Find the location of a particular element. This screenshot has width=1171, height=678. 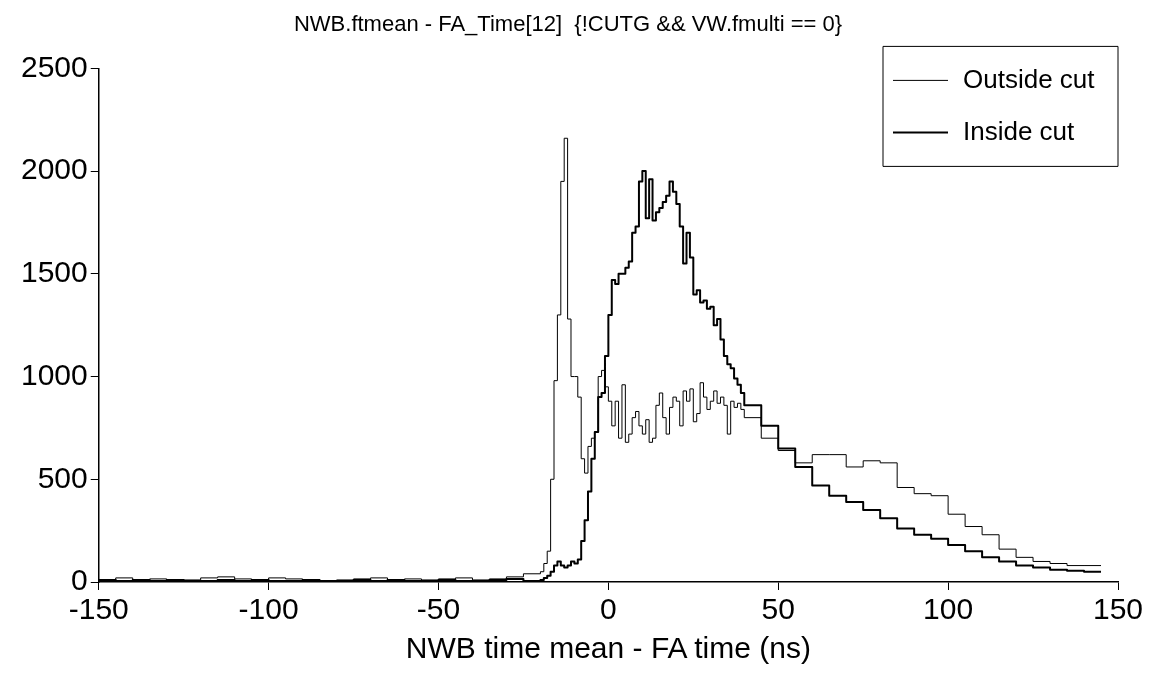

x-axis-title: NWB time mean - FA time (ns) is located at coordinates (608, 648).